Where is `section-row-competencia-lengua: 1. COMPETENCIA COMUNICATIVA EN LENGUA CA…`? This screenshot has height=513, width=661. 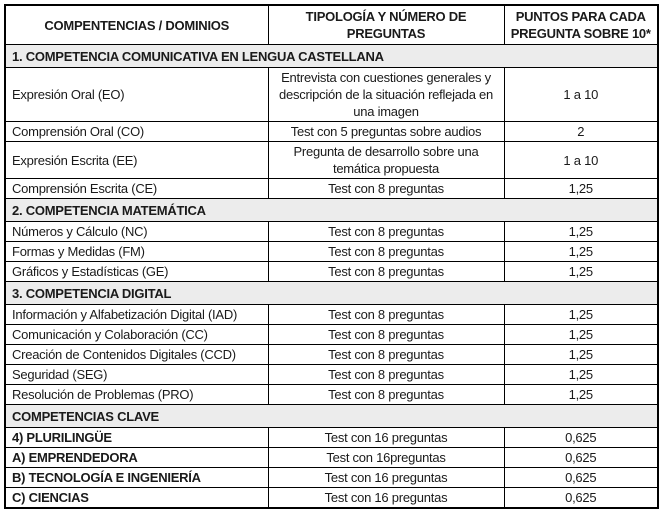
section-row-competencia-lengua: 1. COMPETENCIA COMUNICATIVA EN LENGUA CA… is located at coordinates (331, 56).